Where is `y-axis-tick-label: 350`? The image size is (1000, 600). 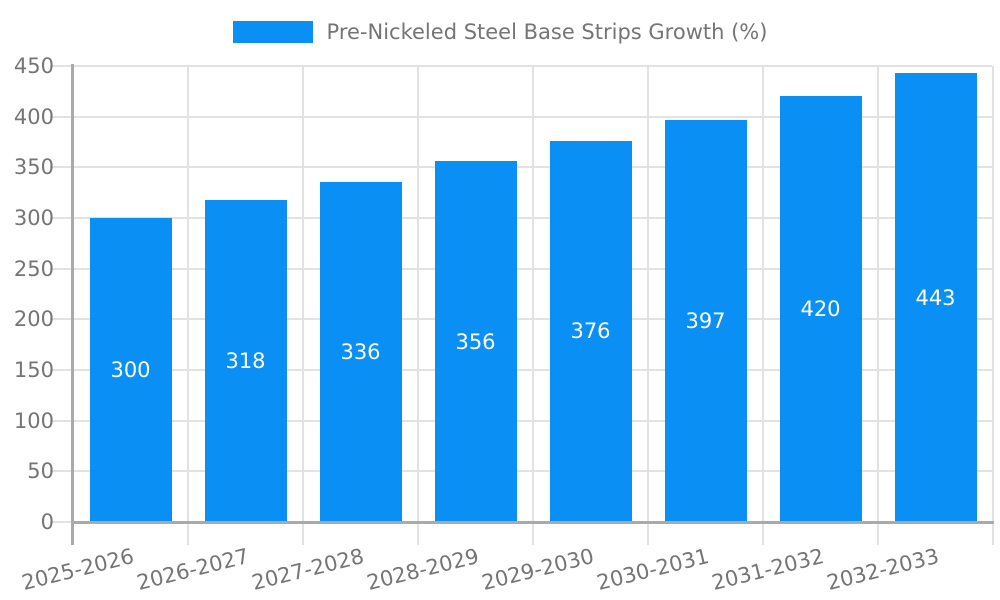 y-axis-tick-label: 350 is located at coordinates (33, 167).